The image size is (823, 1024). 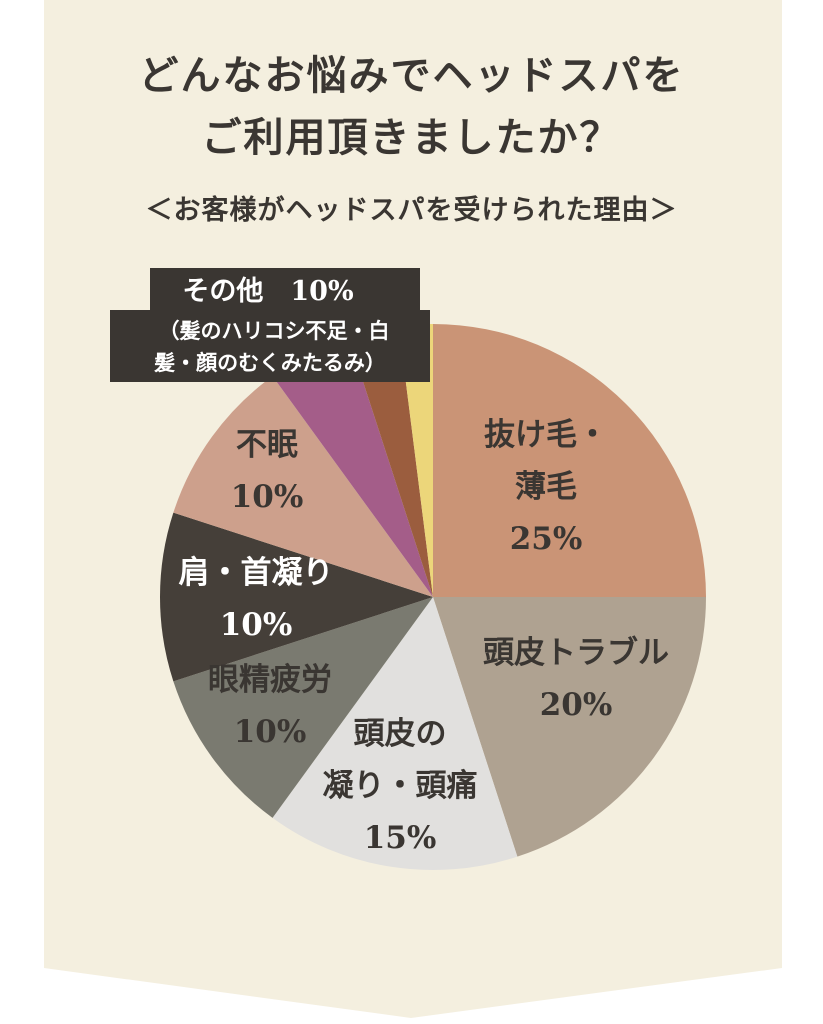 I want to click on slice-5-value: 10%, so click(x=267, y=497).